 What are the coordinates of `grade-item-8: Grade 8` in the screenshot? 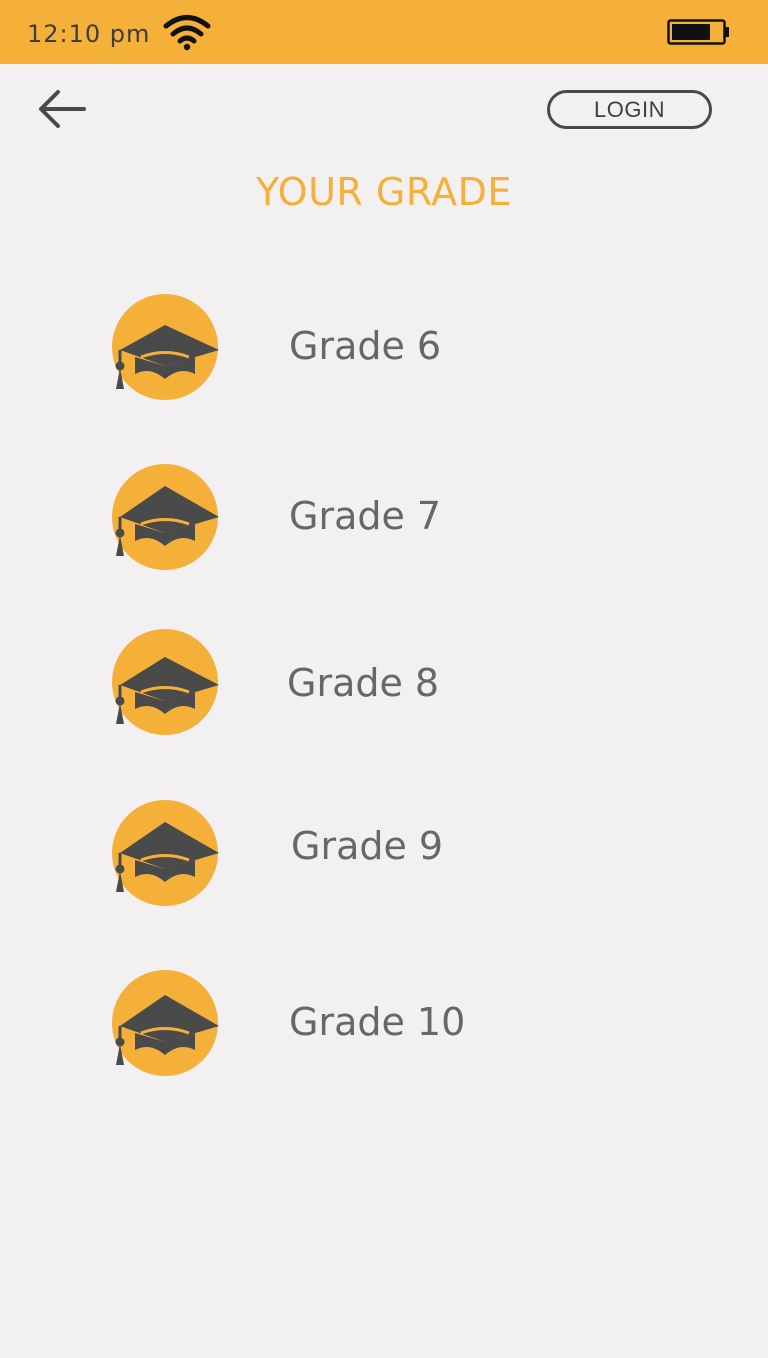 It's located at (384, 684).